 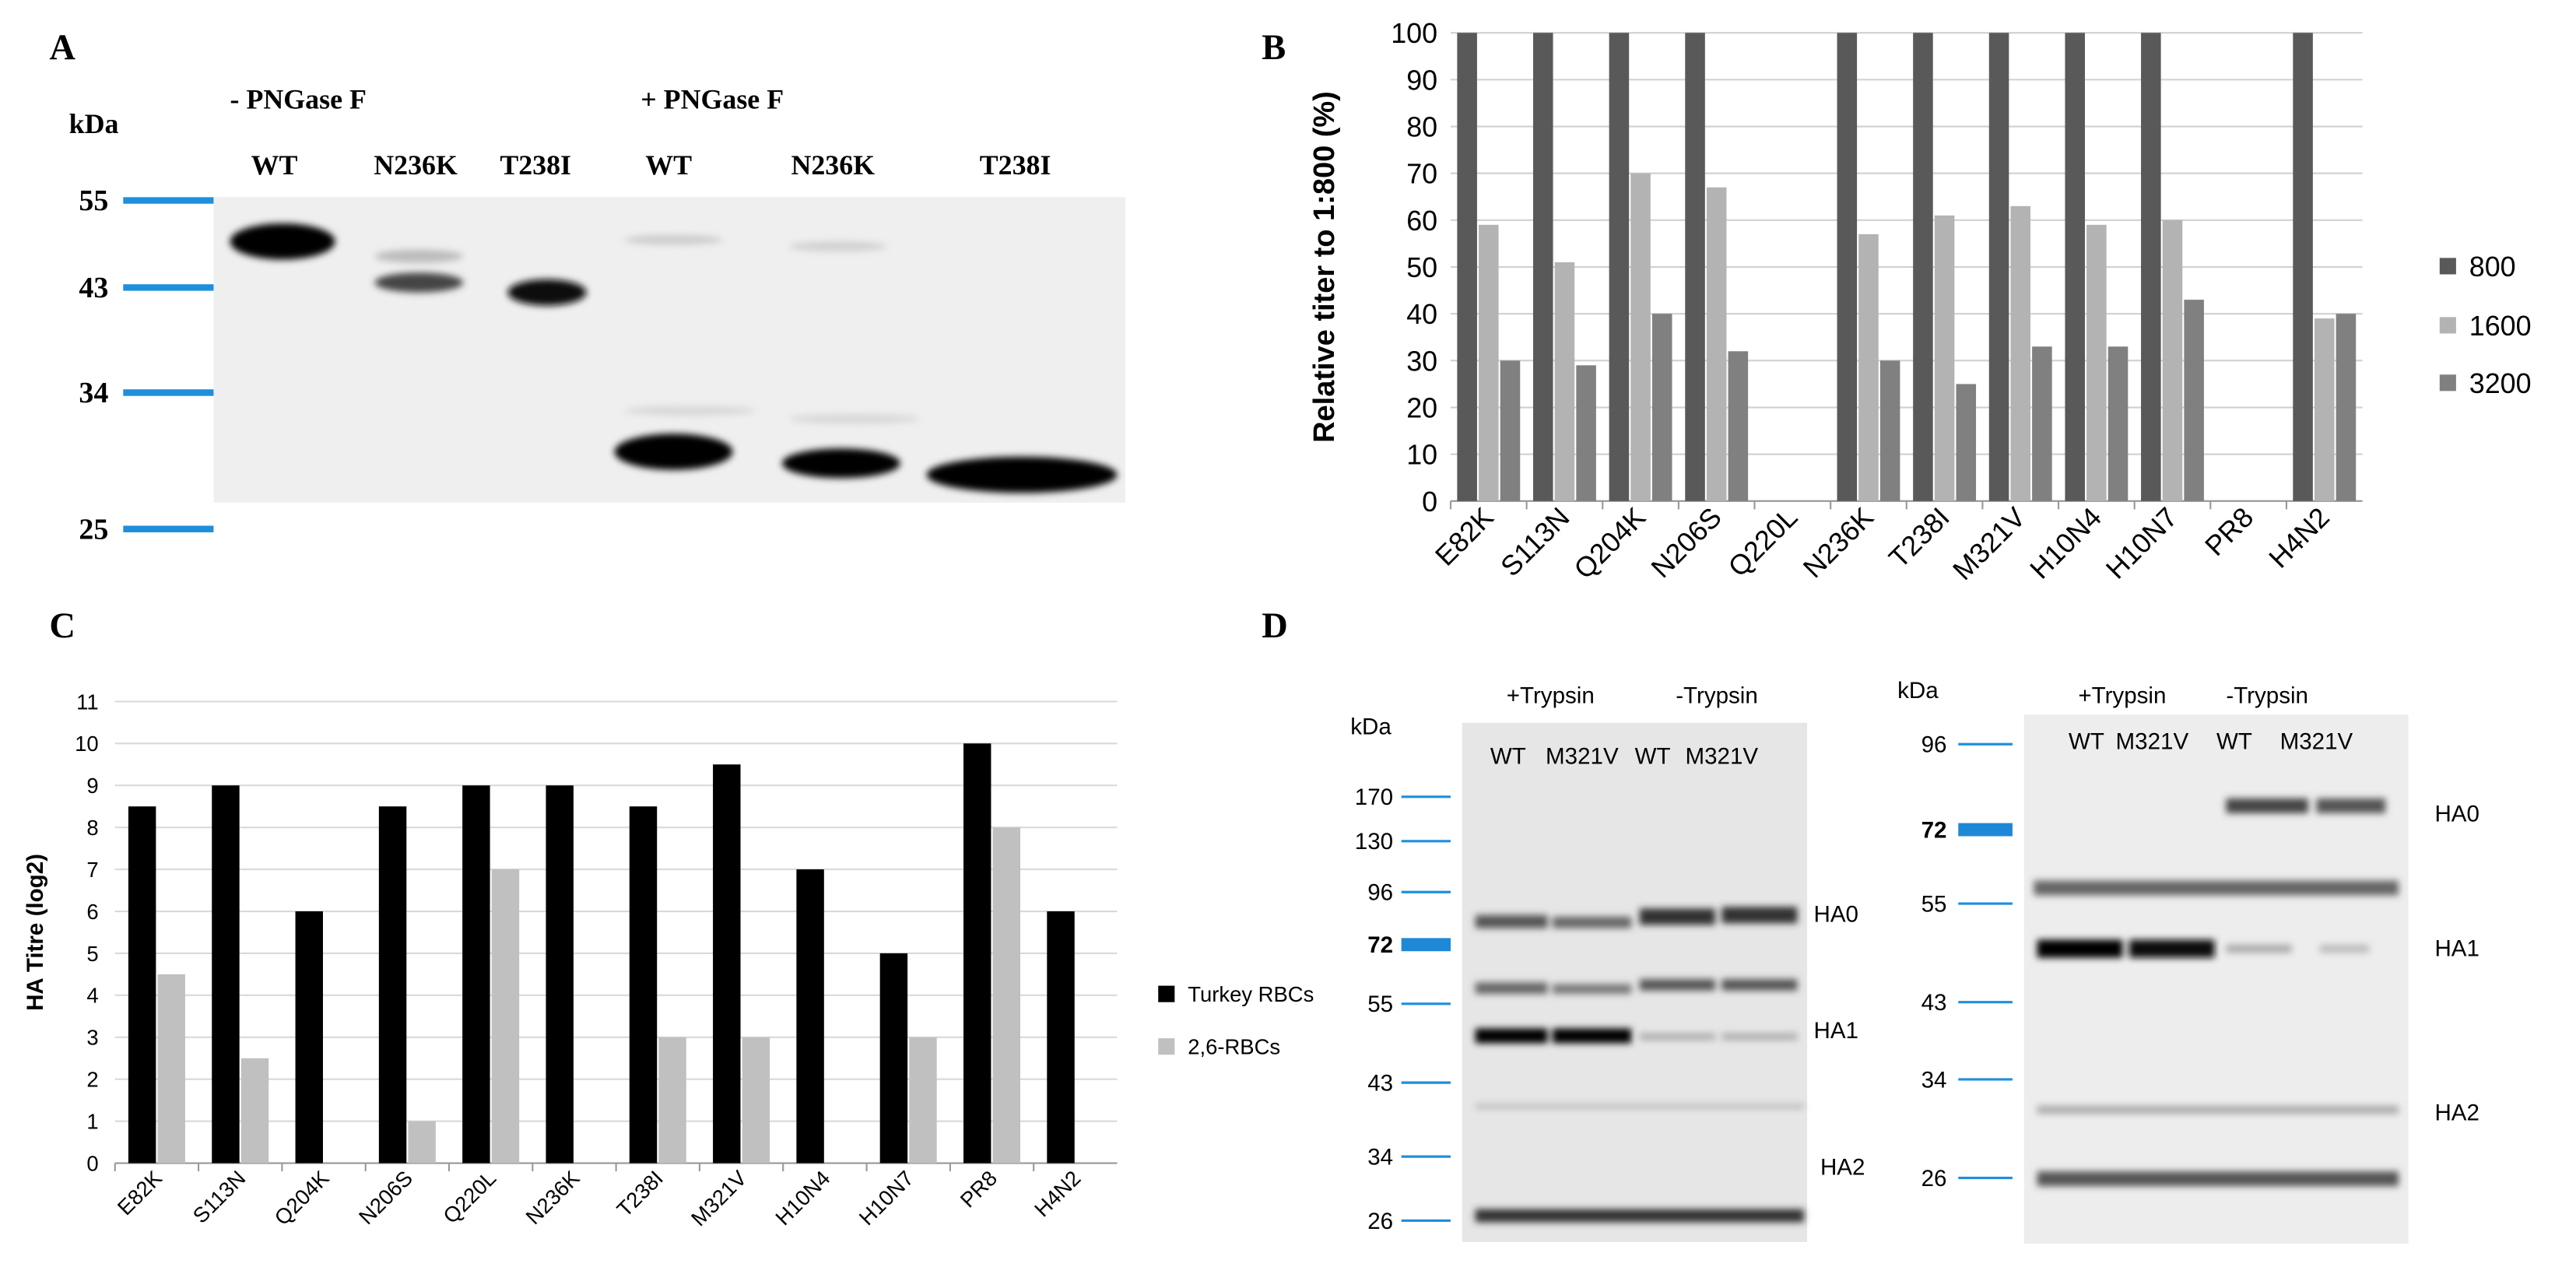 I want to click on panel-label: B, so click(x=1274, y=48).